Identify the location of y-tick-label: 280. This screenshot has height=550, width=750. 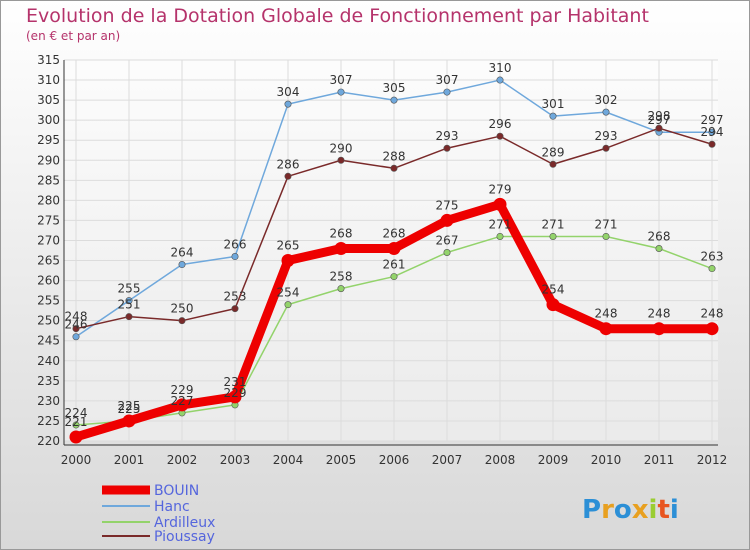
(48, 200).